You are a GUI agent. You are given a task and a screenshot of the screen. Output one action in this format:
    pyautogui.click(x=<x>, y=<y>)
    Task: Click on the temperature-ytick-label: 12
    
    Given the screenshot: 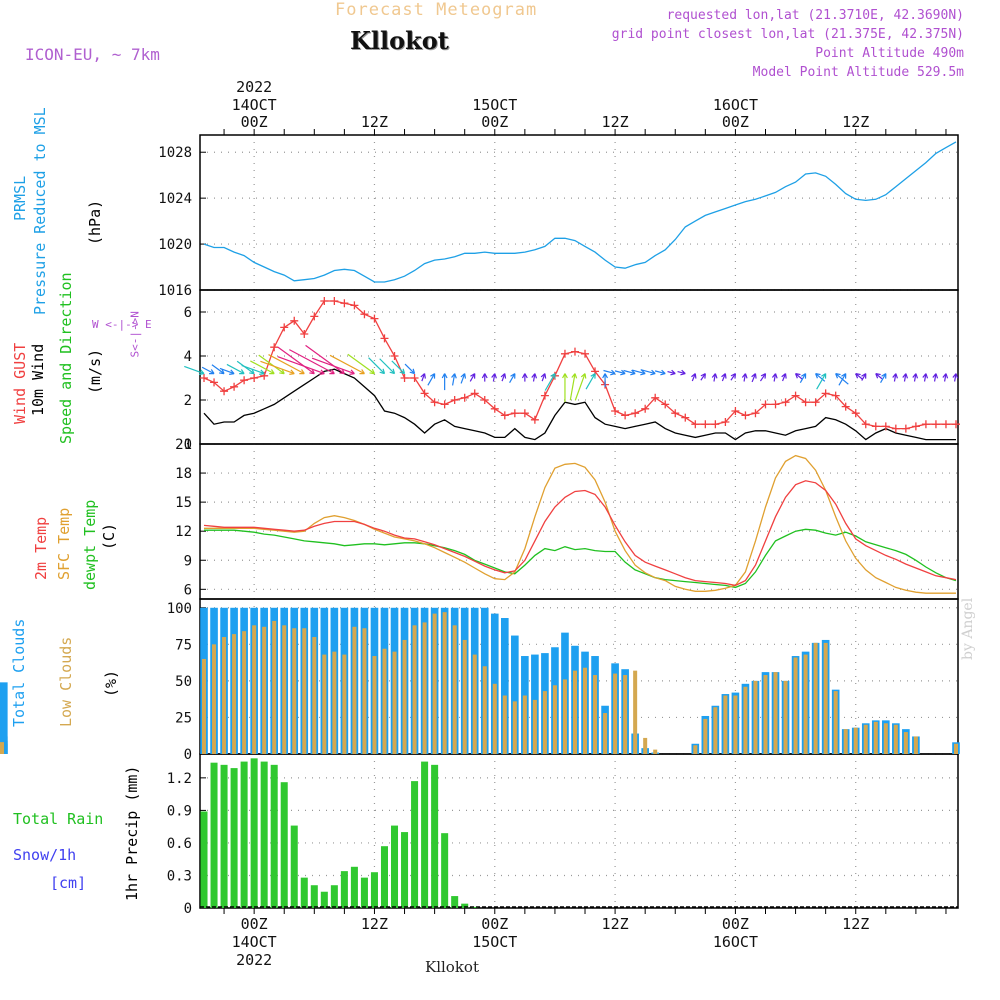 What is the action you would take?
    pyautogui.click(x=183, y=532)
    